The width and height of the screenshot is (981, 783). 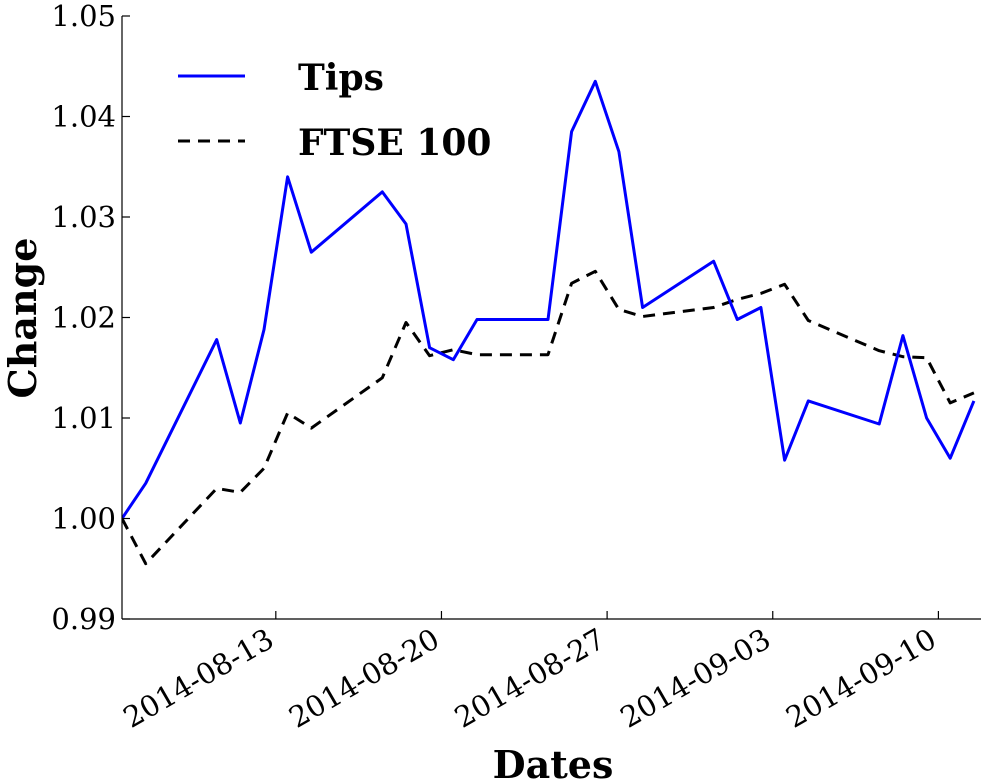 I want to click on legend-label-ftse: FTSE 100, so click(x=394, y=143).